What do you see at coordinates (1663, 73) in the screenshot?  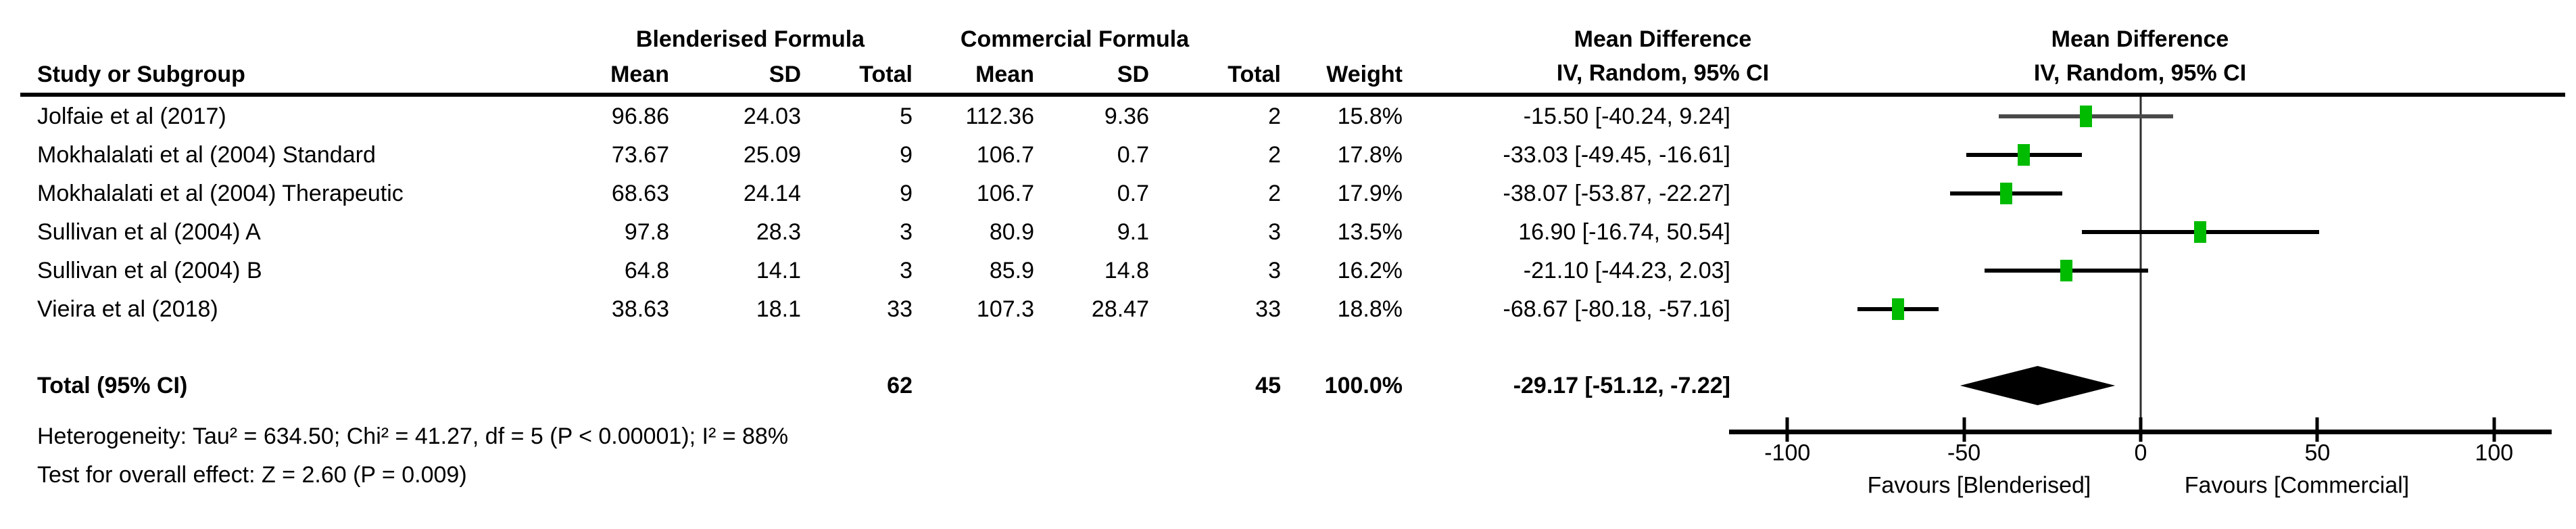 I see `effect-header-method: IV, Random, 95% CI` at bounding box center [1663, 73].